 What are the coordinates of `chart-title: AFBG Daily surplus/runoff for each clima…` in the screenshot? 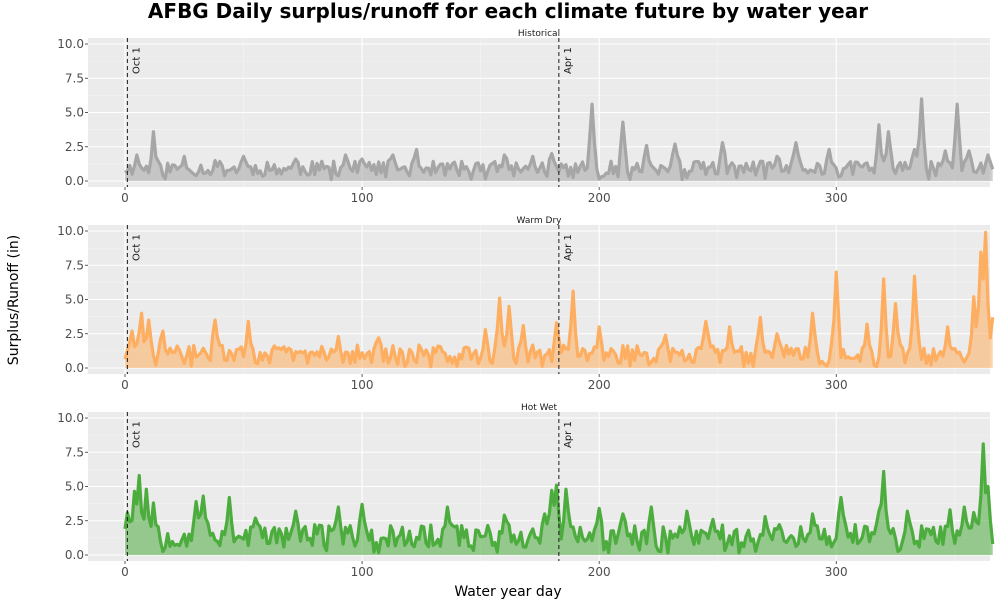 It's located at (508, 11).